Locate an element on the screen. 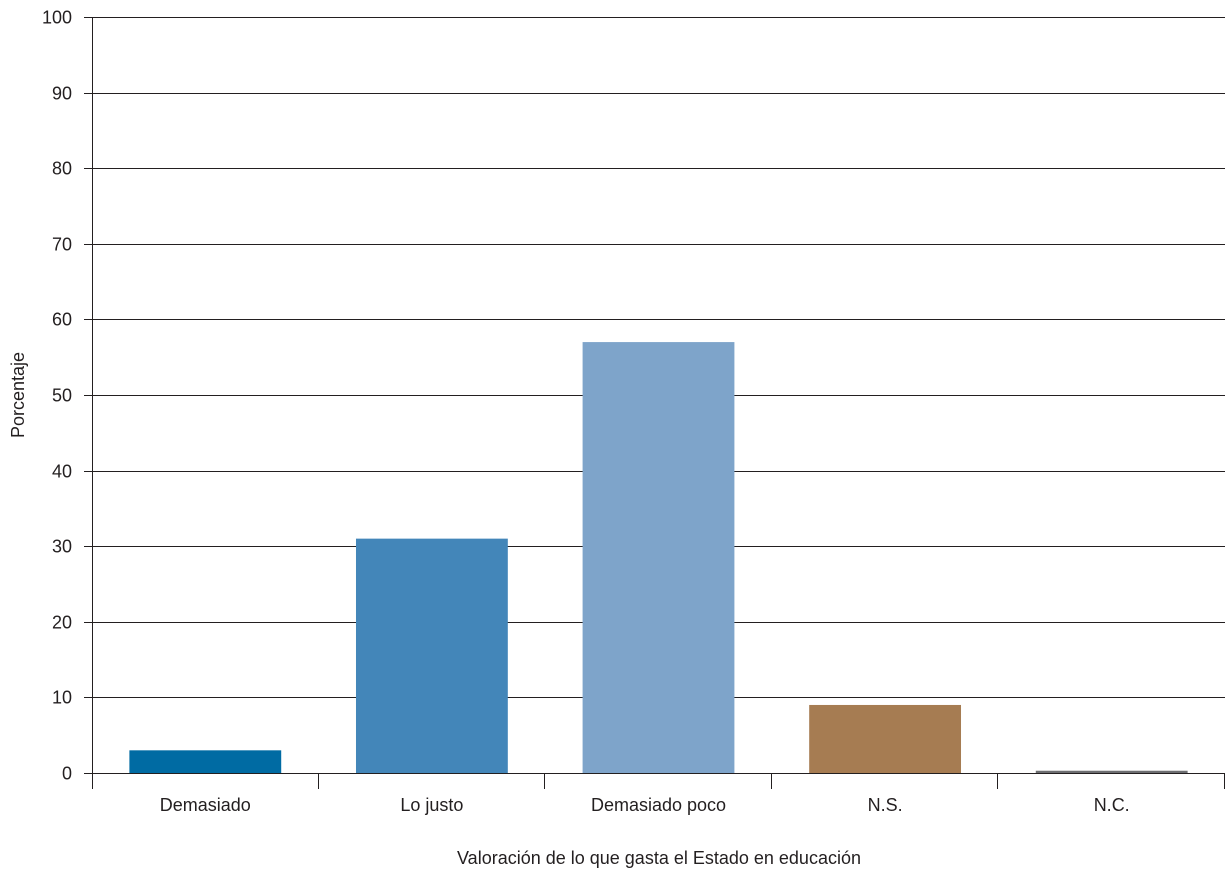 The height and width of the screenshot is (874, 1227). y-tick-labels: 0 10 20 30 40 50 60 70 80 90 100 is located at coordinates (57, 396).